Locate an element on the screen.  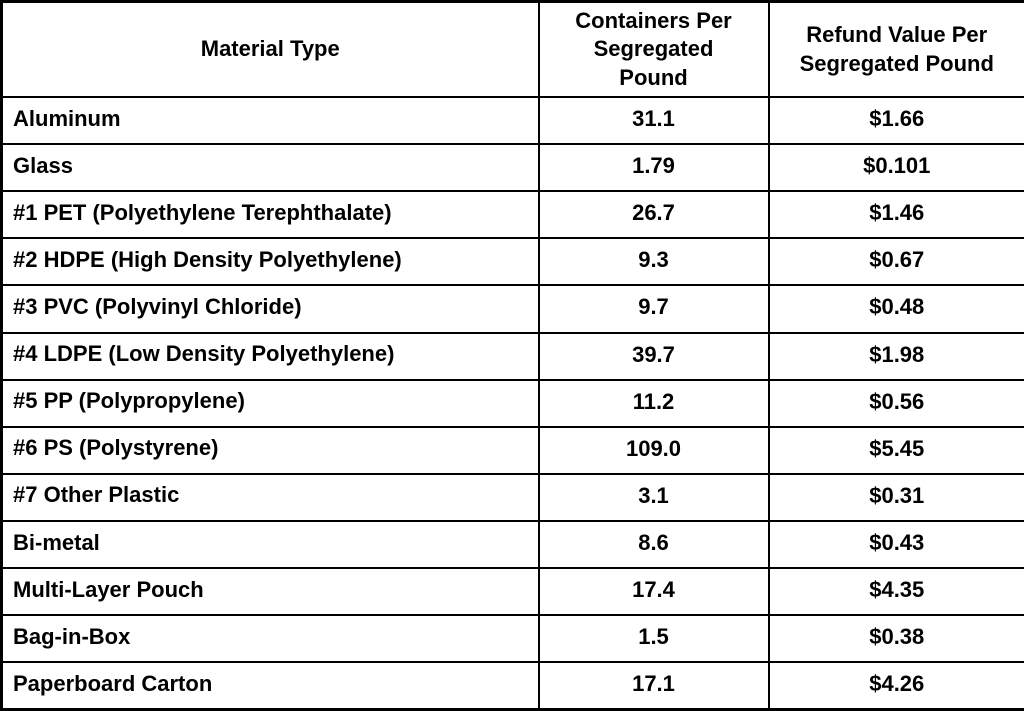
refund-cell: $0.43 is located at coordinates (895, 544).